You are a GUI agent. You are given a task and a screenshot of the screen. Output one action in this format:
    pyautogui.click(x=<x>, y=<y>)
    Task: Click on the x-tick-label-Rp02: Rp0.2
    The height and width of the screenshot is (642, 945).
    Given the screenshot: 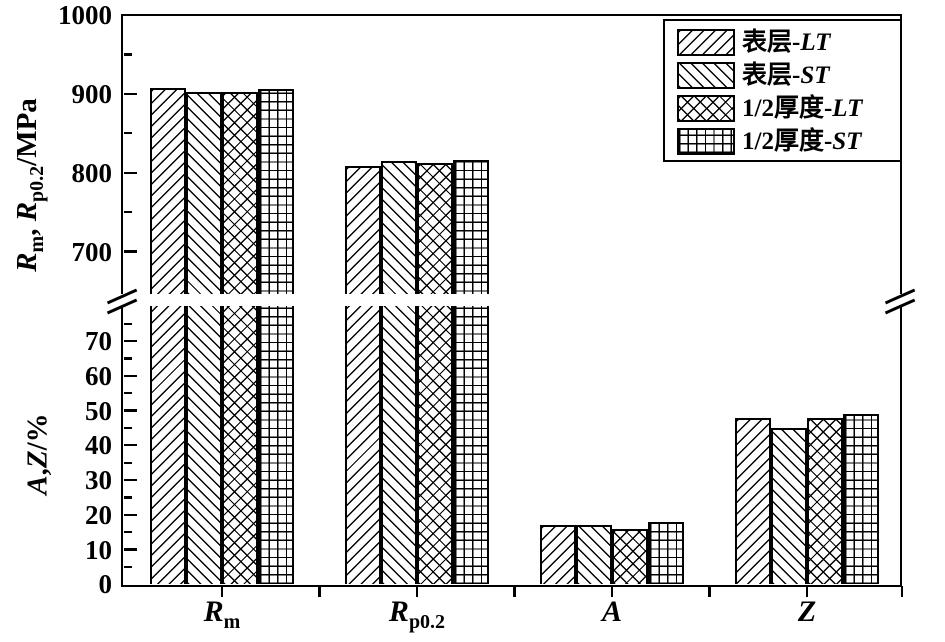 What is the action you would take?
    pyautogui.click(x=417, y=614)
    